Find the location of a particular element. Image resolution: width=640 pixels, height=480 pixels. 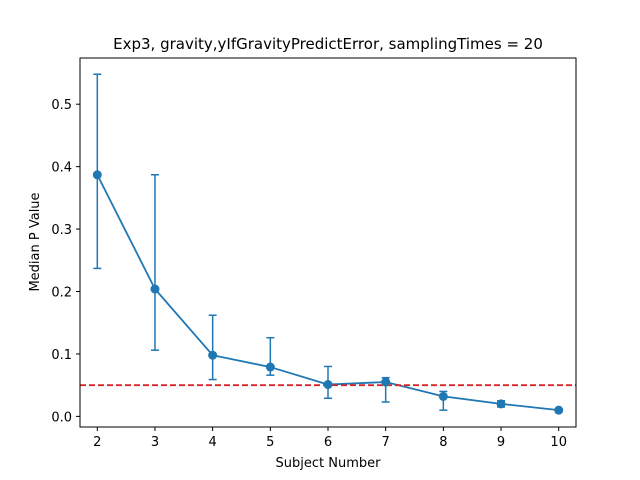

x-tick-label: 8 is located at coordinates (443, 442).